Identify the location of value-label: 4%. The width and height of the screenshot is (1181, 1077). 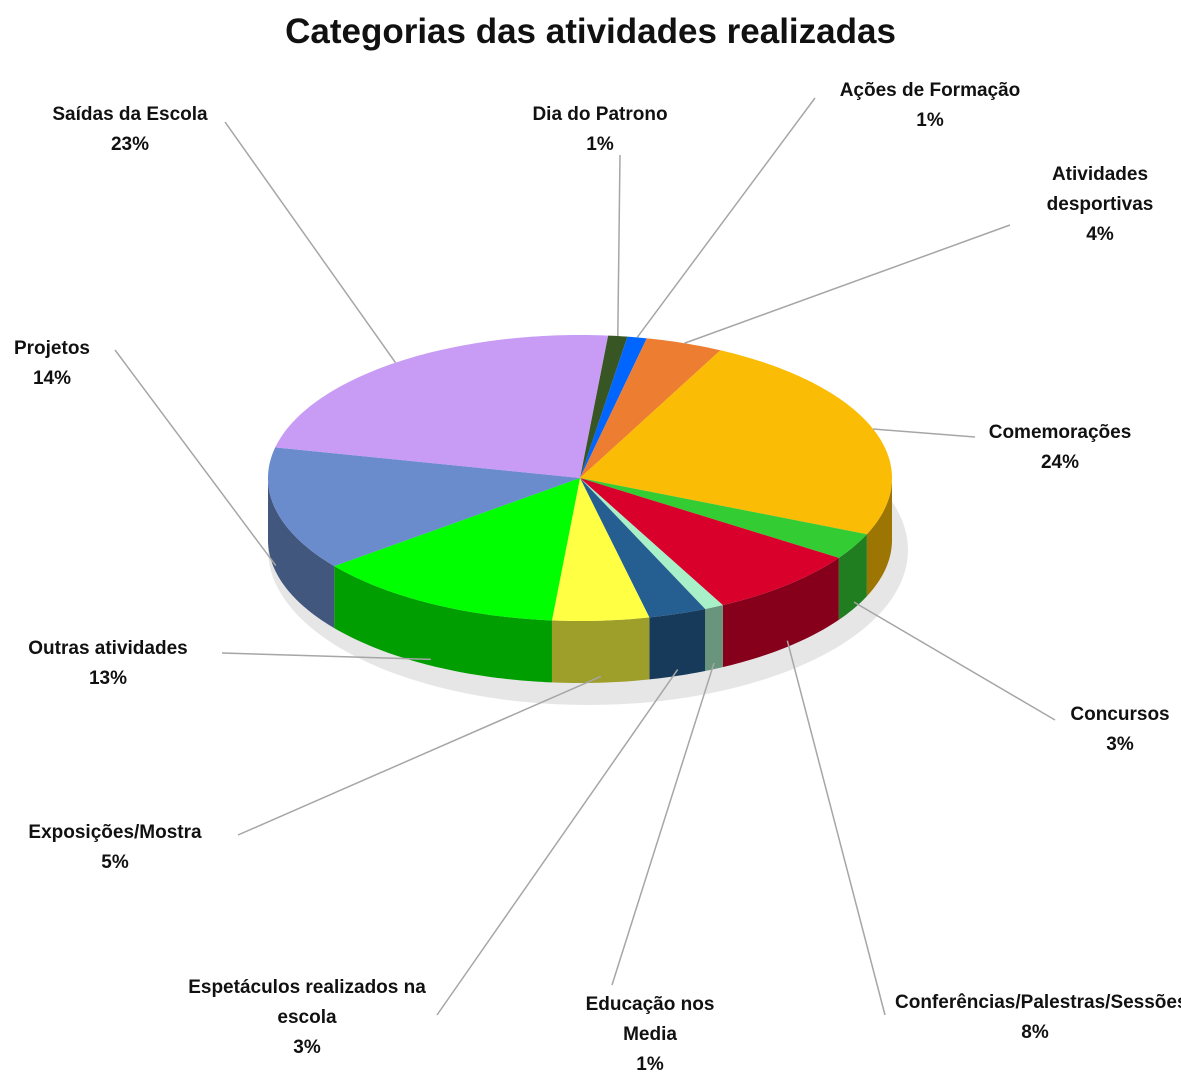
(1100, 234).